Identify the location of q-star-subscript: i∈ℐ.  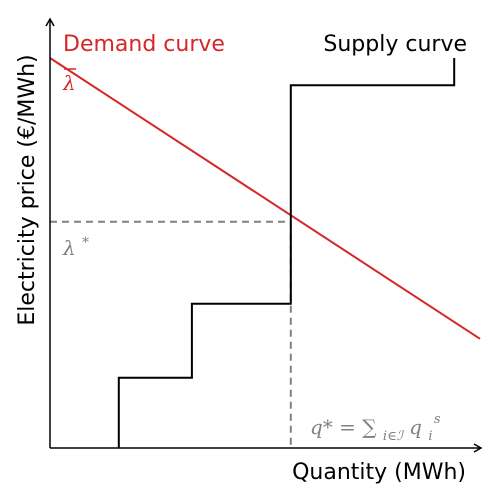
(394, 436).